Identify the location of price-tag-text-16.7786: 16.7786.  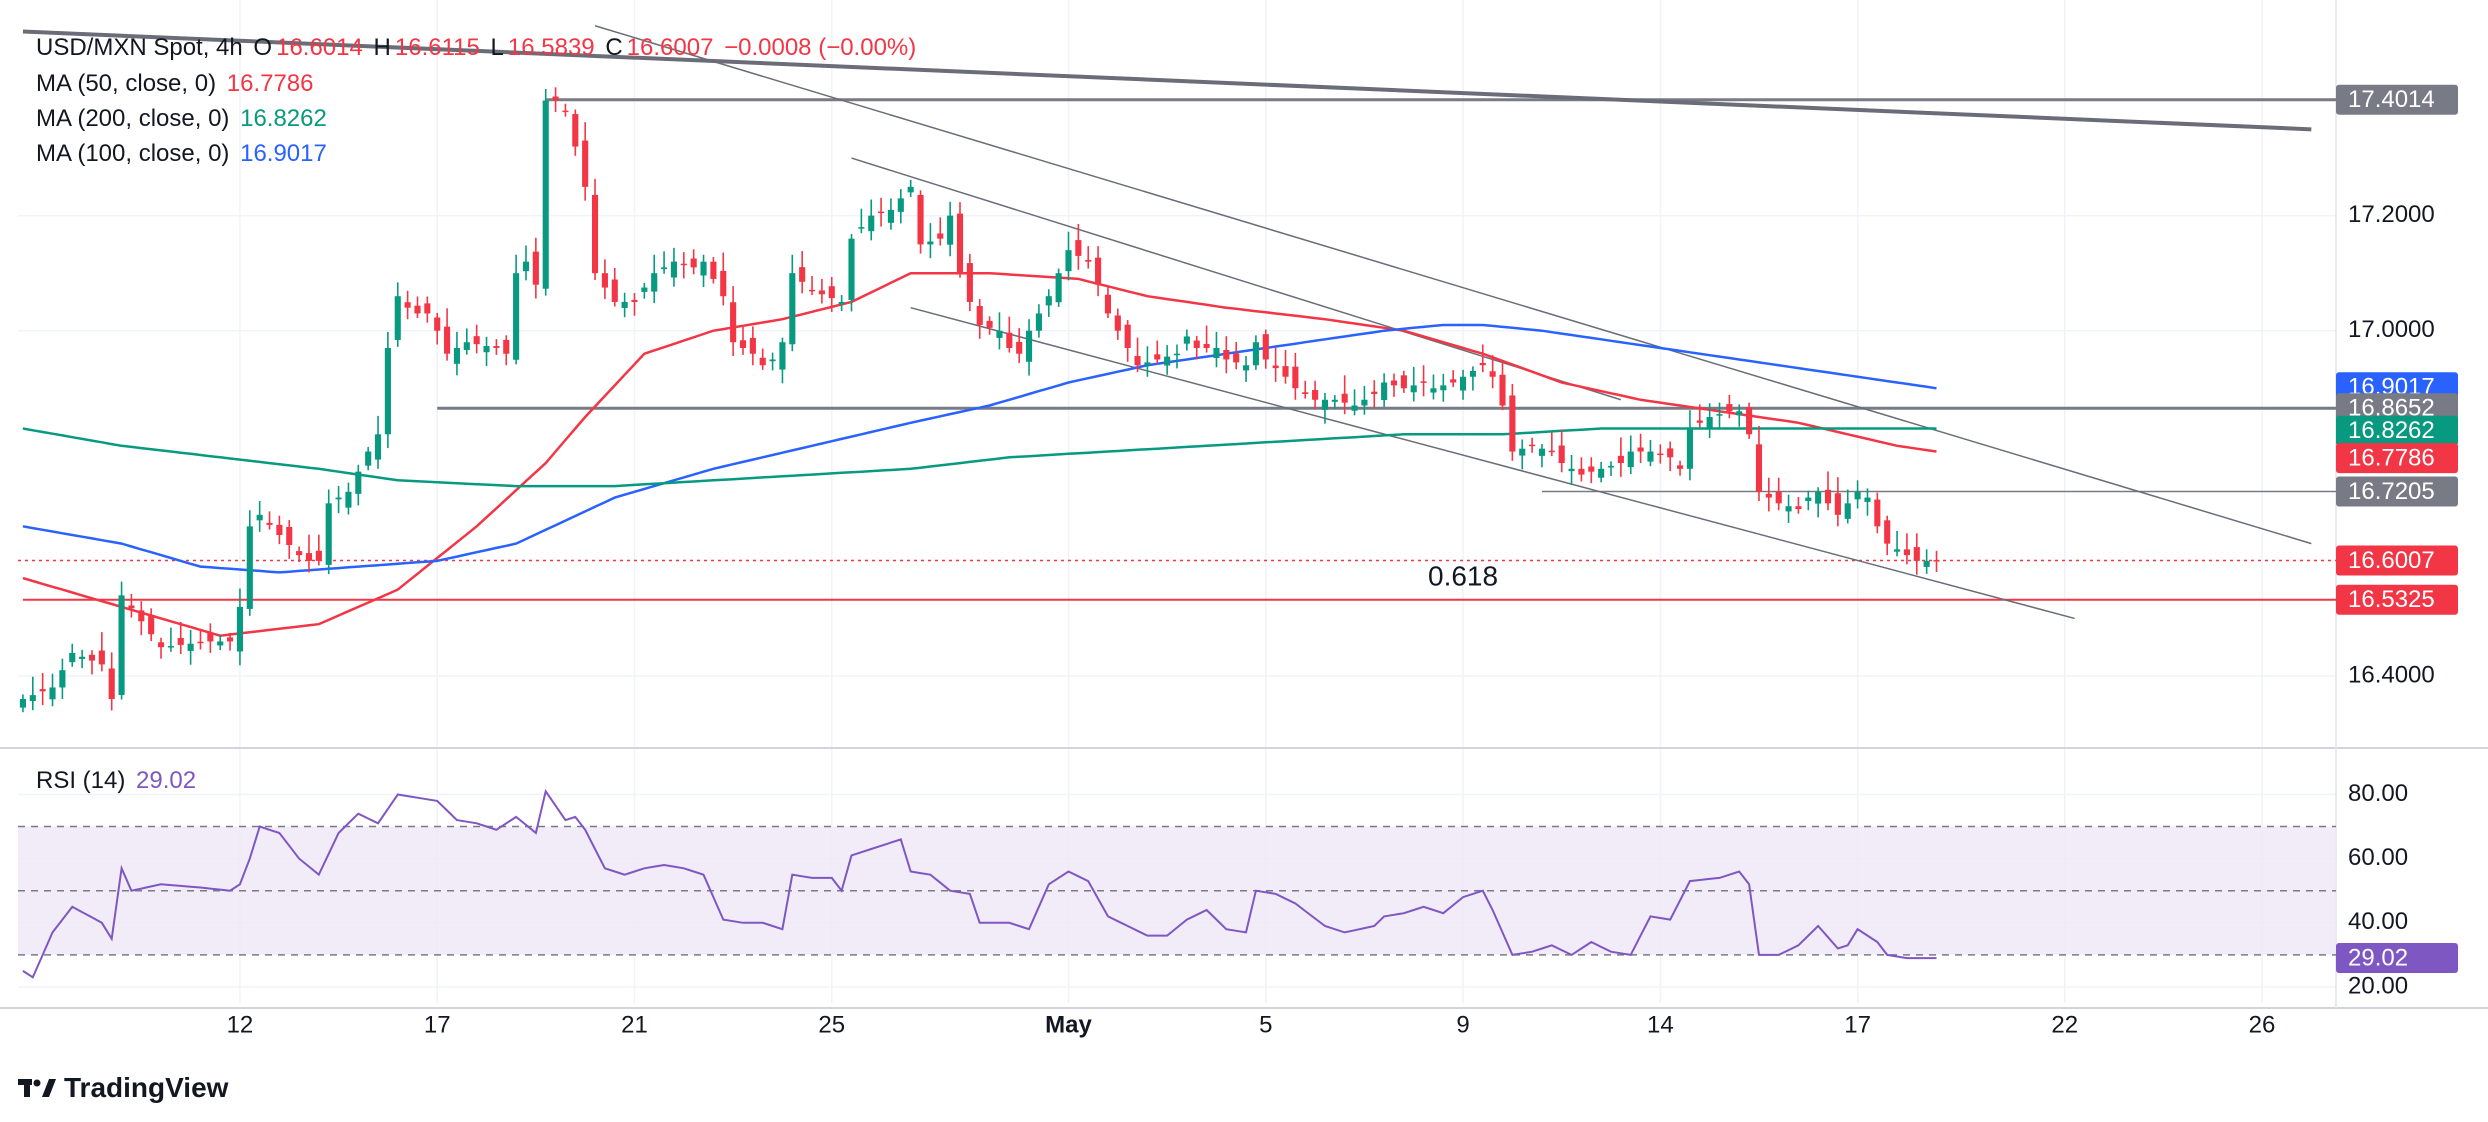
(2391, 457).